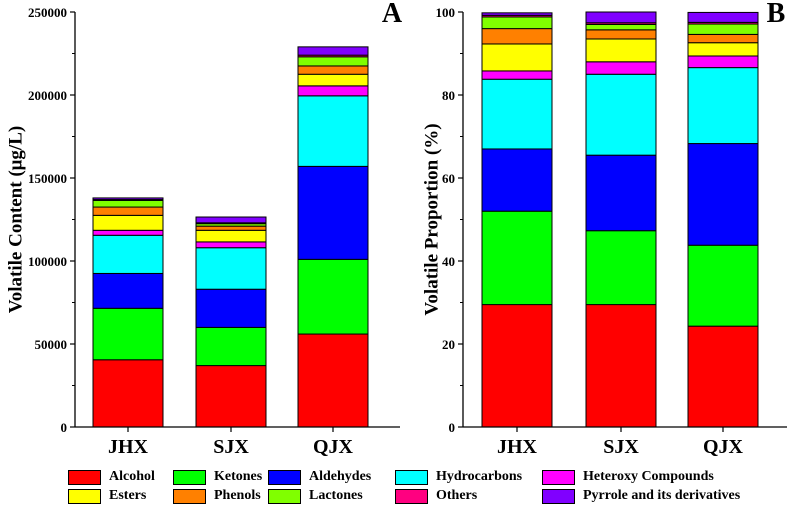  I want to click on legend-label-alcohol: Alcohol, so click(132, 476).